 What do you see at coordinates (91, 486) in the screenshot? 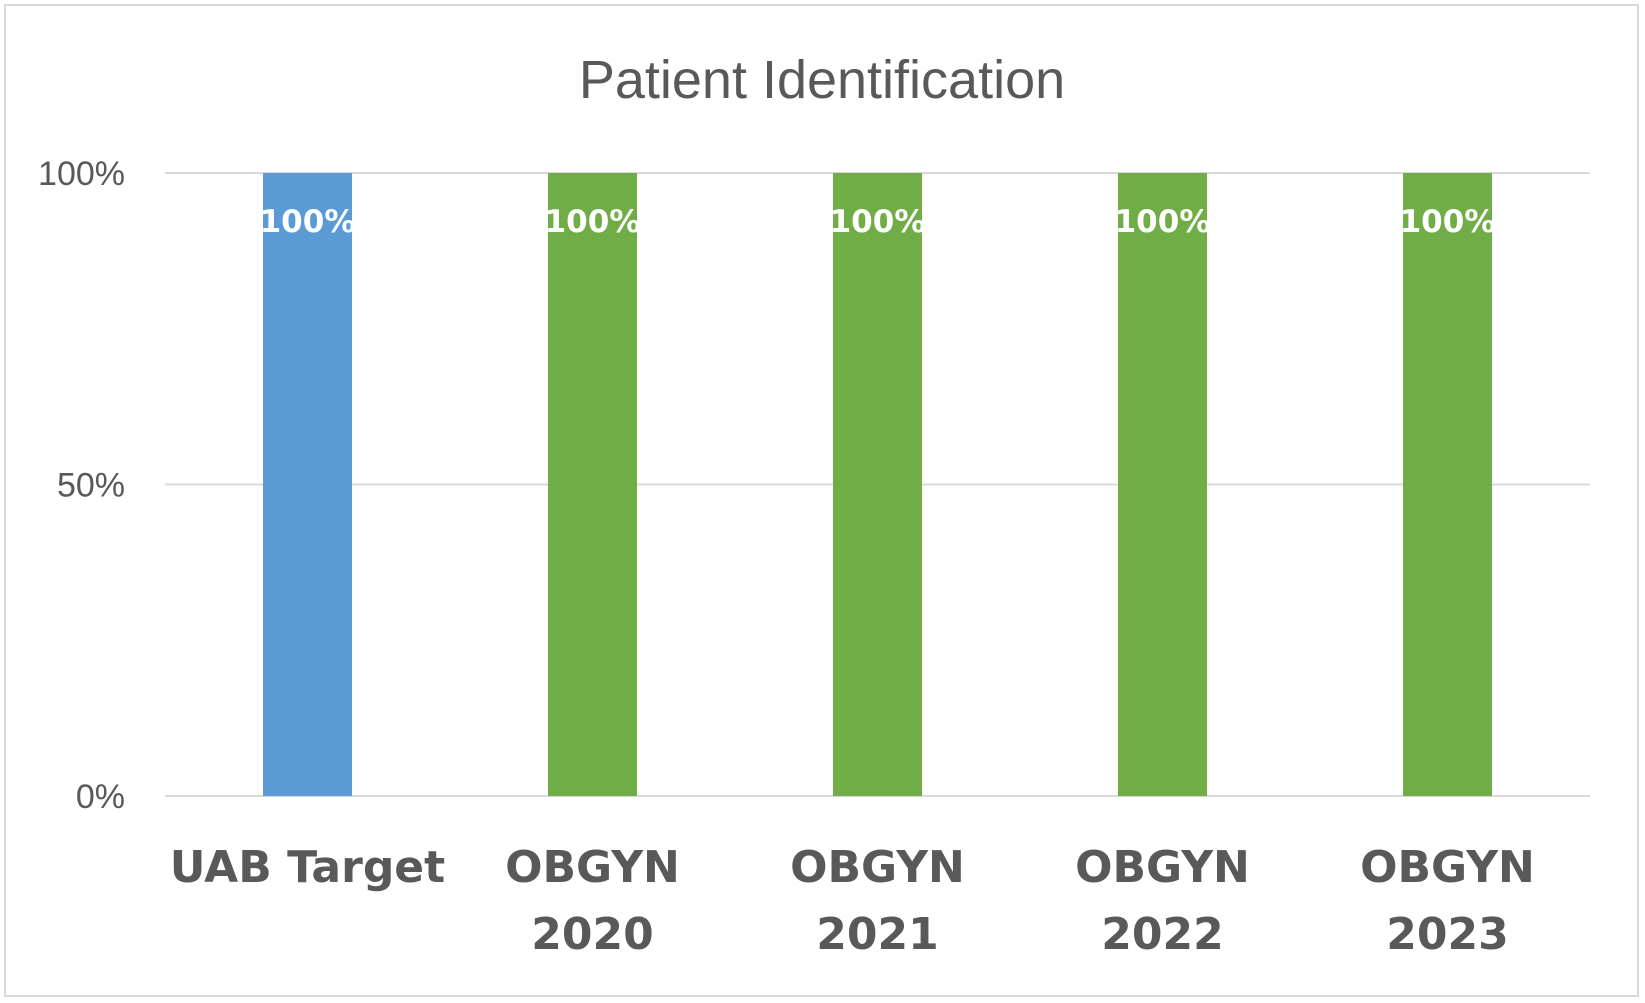
I see `y-tick-label: 50%` at bounding box center [91, 486].